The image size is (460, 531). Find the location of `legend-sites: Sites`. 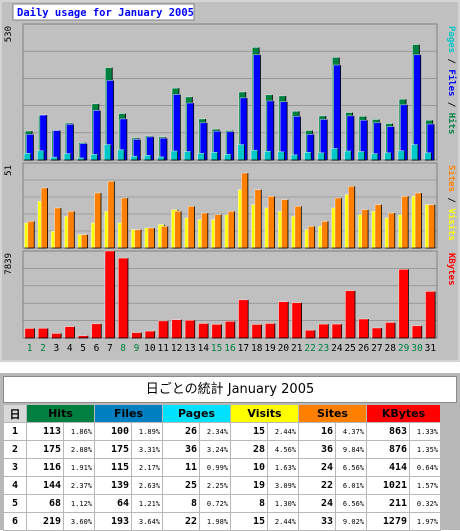

legend-sites: Sites is located at coordinates (451, 178).